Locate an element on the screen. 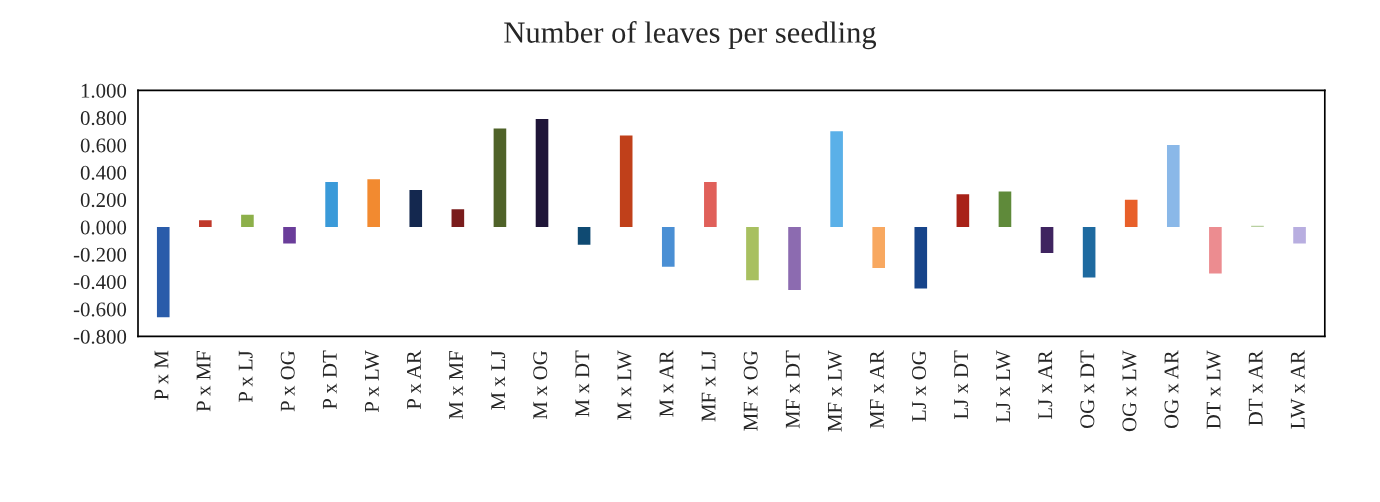  x-tick-label: P x AR is located at coordinates (414, 380).